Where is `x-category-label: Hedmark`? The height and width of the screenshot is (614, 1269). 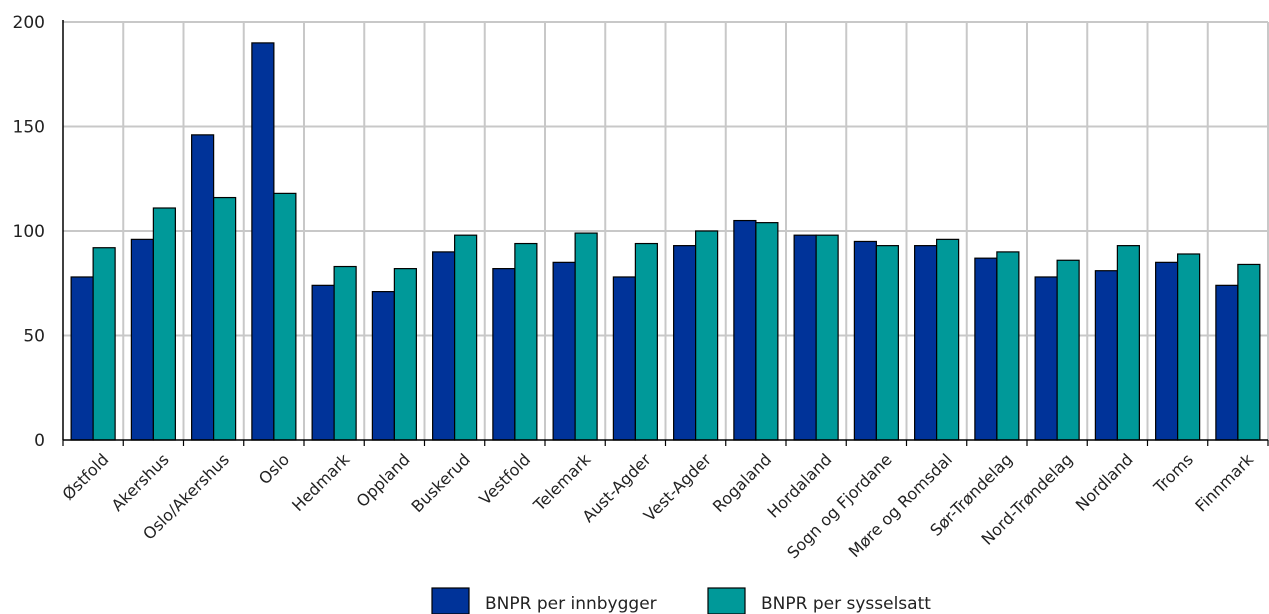
x-category-label: Hedmark is located at coordinates (321, 482).